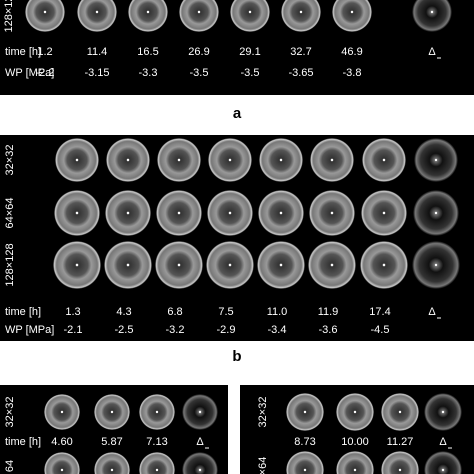 This screenshot has height=474, width=474. Describe the element at coordinates (111, 442) in the screenshot. I see `time-value: 5.87` at that location.